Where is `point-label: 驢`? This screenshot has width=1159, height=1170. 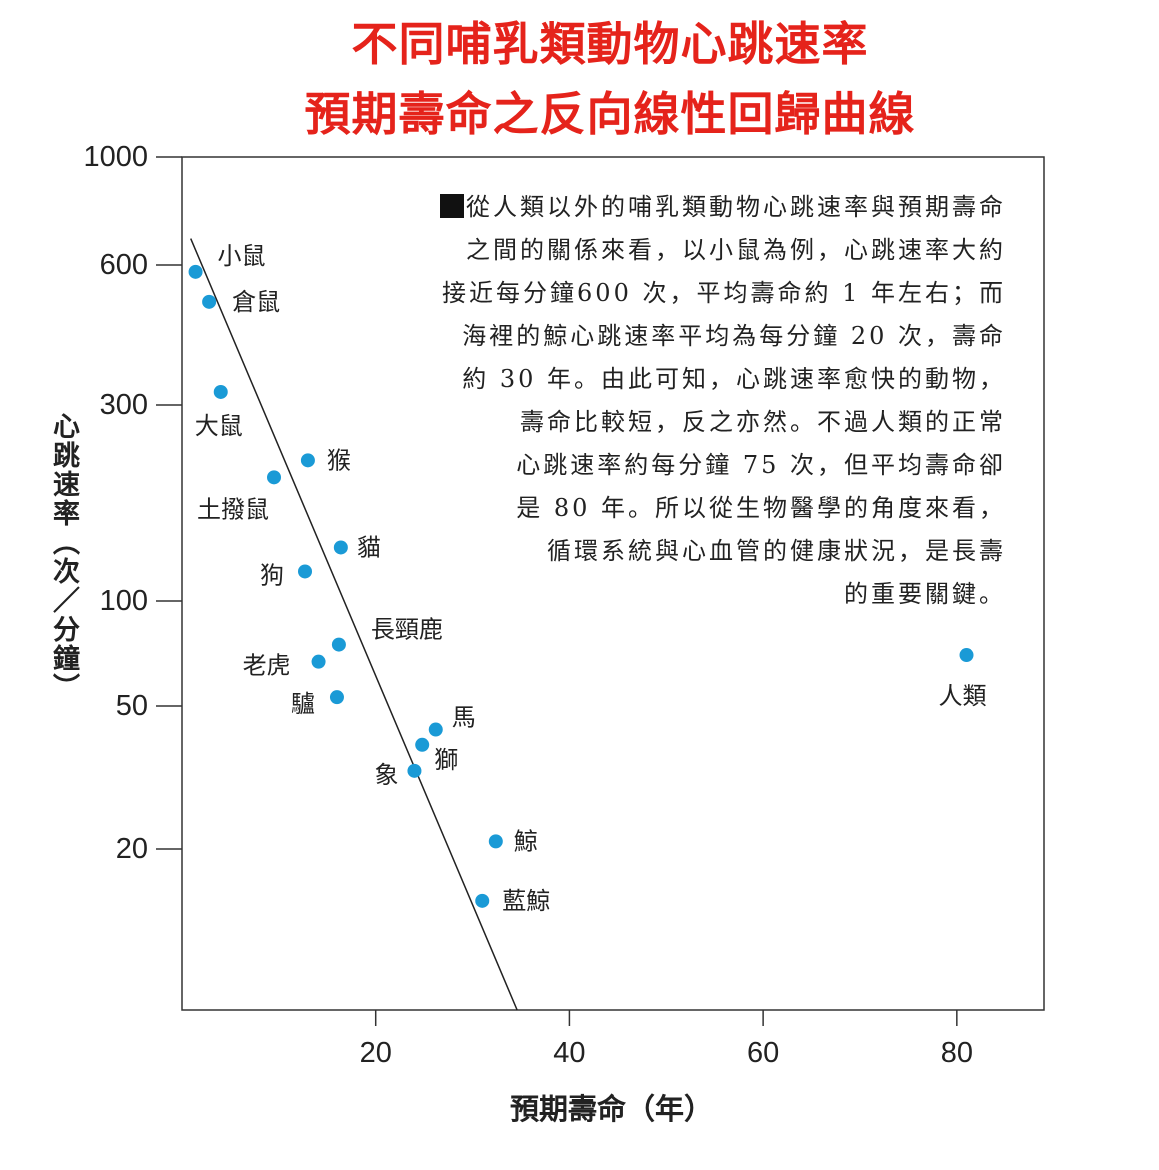
point-label: 驢 is located at coordinates (303, 704).